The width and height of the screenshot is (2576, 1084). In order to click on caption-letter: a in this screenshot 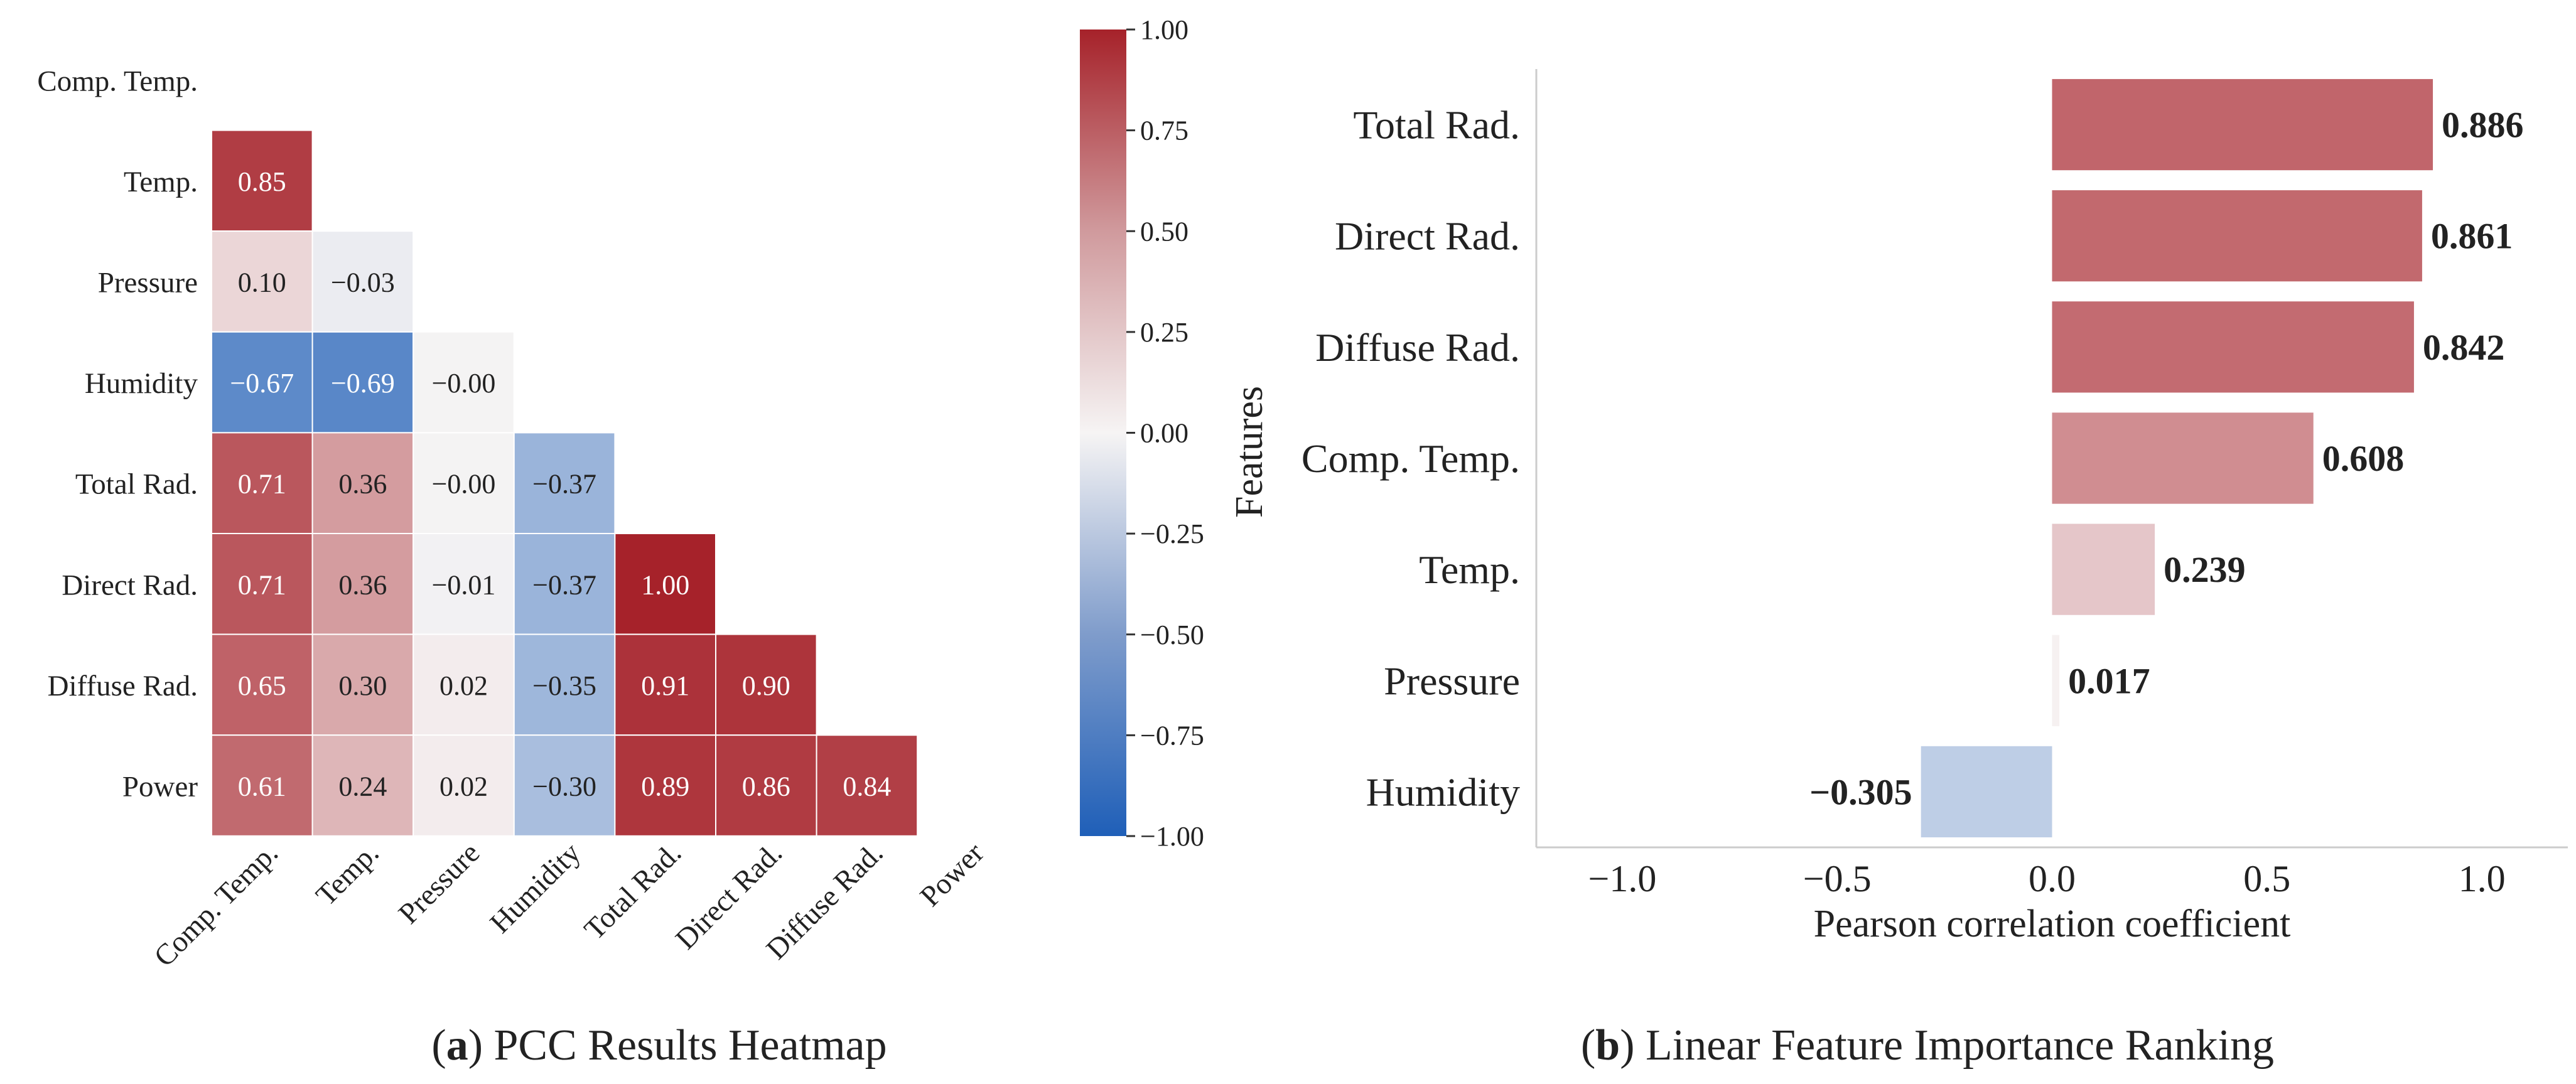, I will do `click(457, 1045)`.